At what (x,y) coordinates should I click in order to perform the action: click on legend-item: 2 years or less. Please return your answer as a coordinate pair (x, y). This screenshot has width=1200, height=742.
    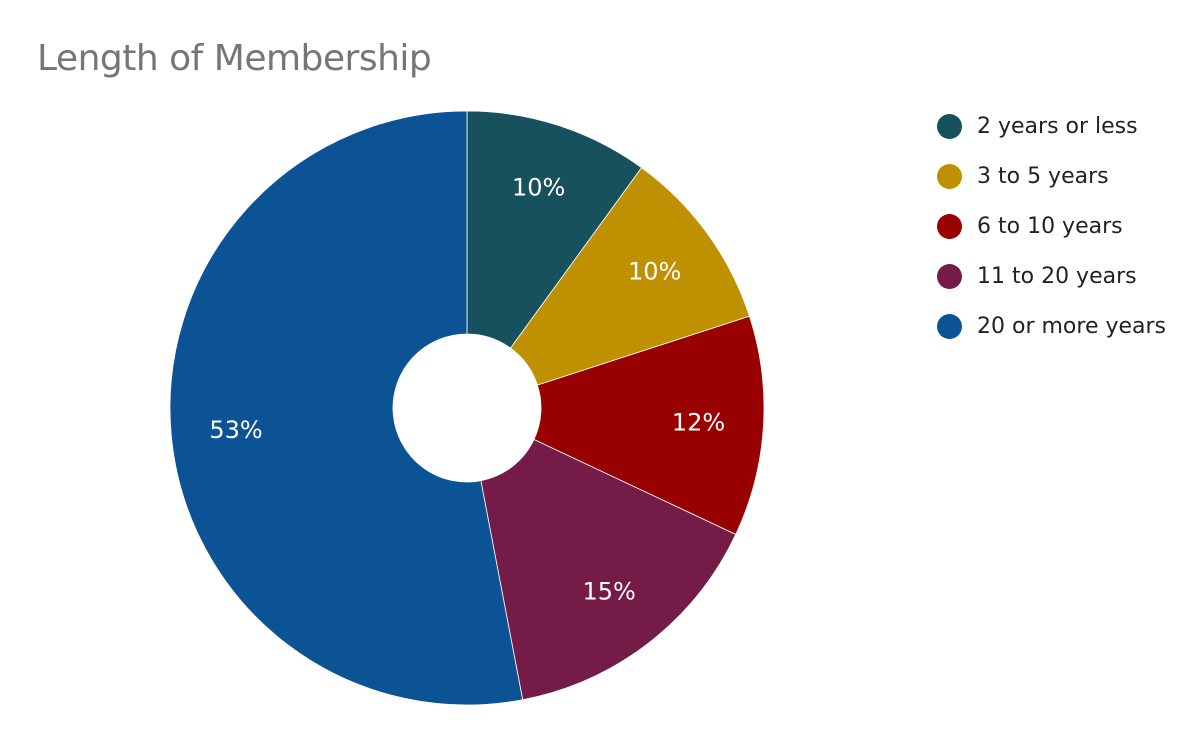
    Looking at the image, I should click on (1051, 139).